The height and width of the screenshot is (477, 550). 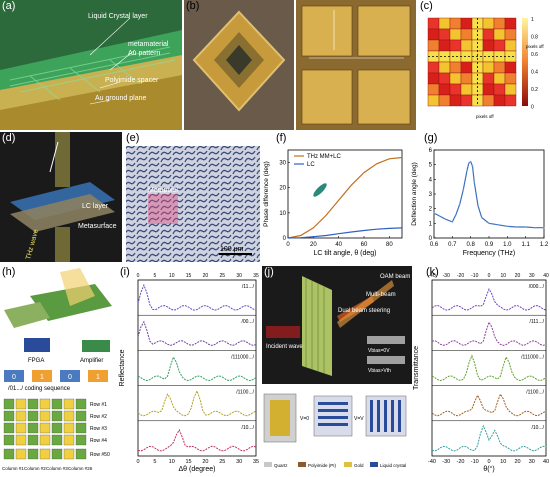 I want to click on coding-label: /000.../, so click(x=537, y=287).